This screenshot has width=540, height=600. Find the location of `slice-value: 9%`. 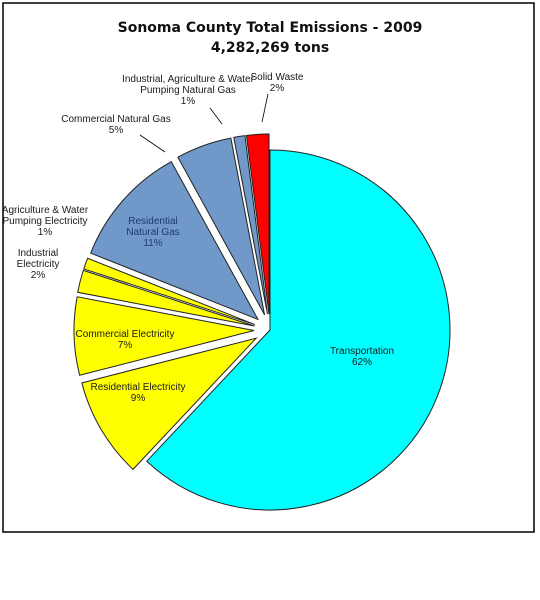

slice-value: 9% is located at coordinates (138, 398).